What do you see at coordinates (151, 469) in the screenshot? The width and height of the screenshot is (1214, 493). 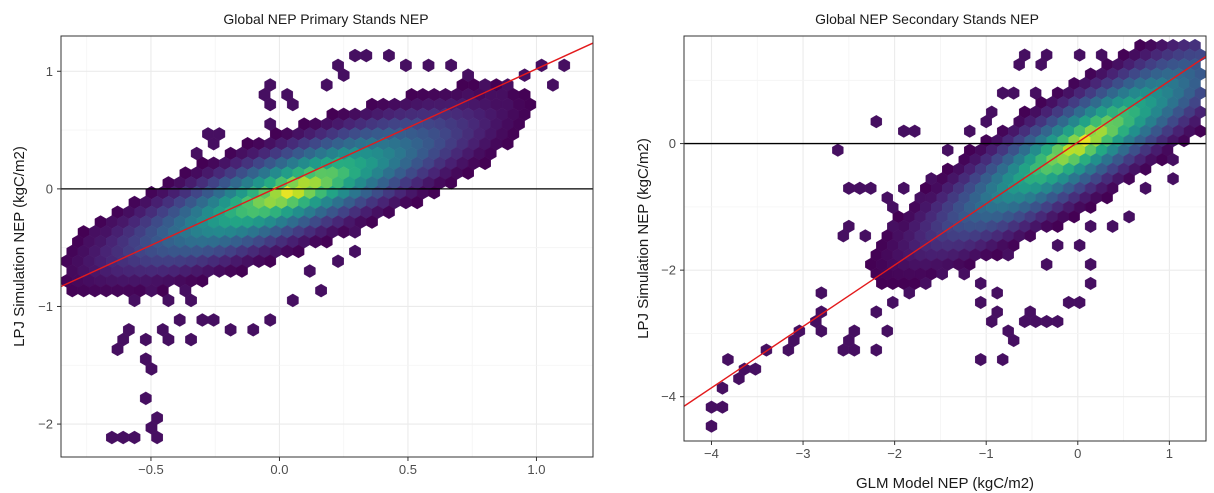 I see `x-tick-label: −0.5` at bounding box center [151, 469].